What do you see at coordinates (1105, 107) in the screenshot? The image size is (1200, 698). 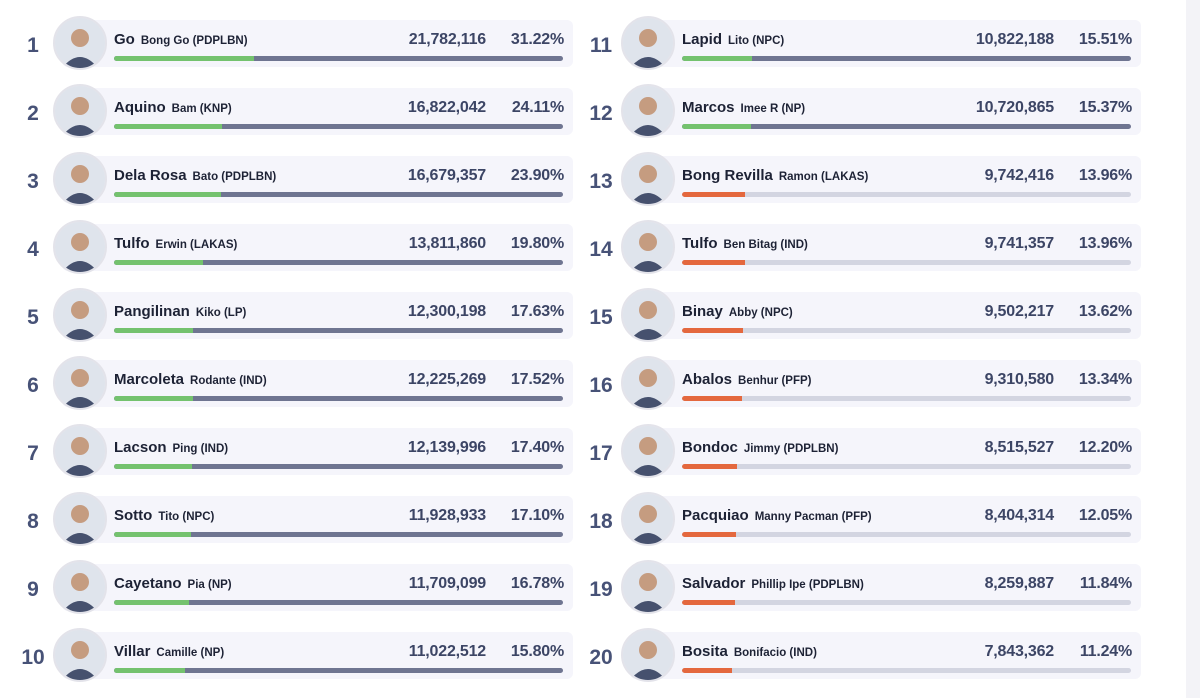 I see `vote-percentage: 15.37%` at bounding box center [1105, 107].